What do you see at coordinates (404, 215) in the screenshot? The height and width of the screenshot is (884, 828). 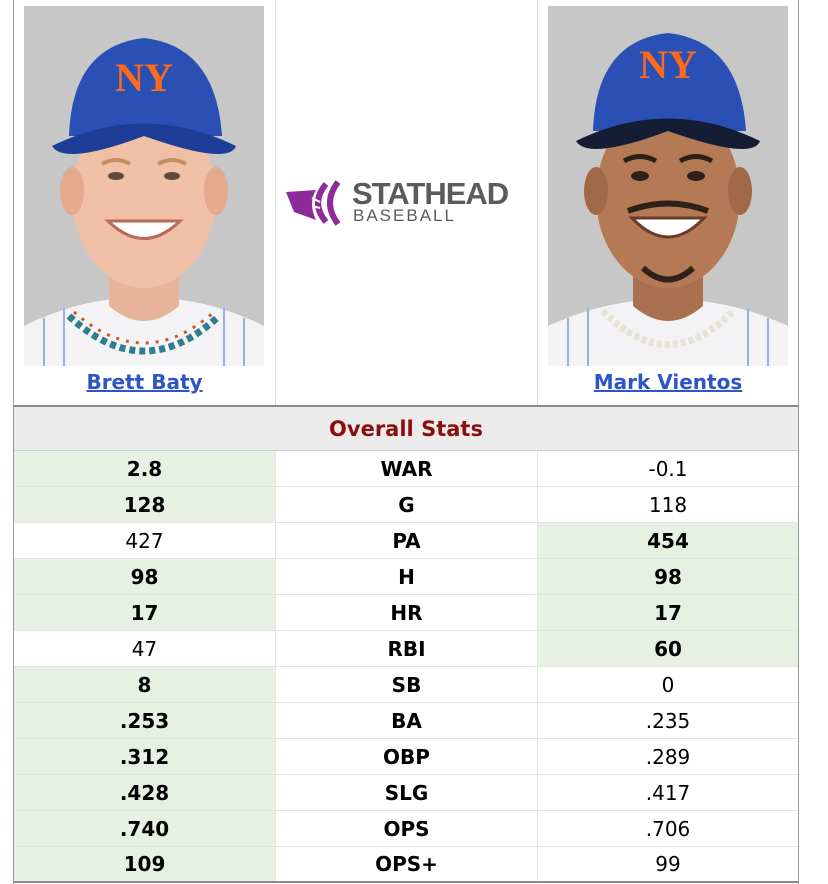 I see `logo-text-baseball: BASEBALL` at bounding box center [404, 215].